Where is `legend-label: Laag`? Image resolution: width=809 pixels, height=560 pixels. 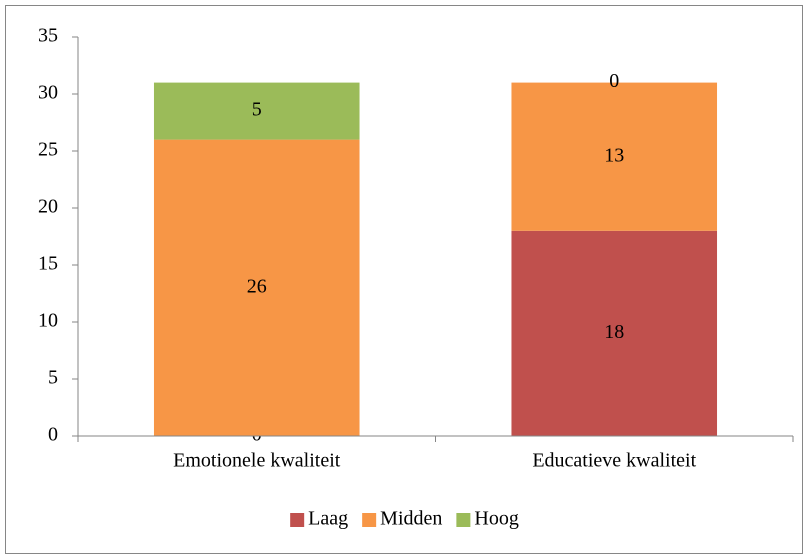 legend-label: Laag is located at coordinates (328, 519).